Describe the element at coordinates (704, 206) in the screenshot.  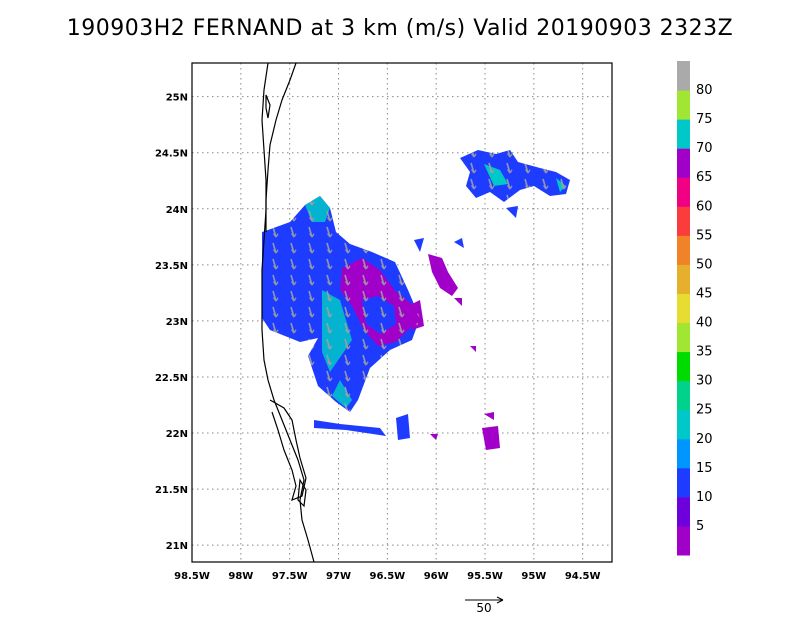
I see `colorbar-label: 60` at that location.